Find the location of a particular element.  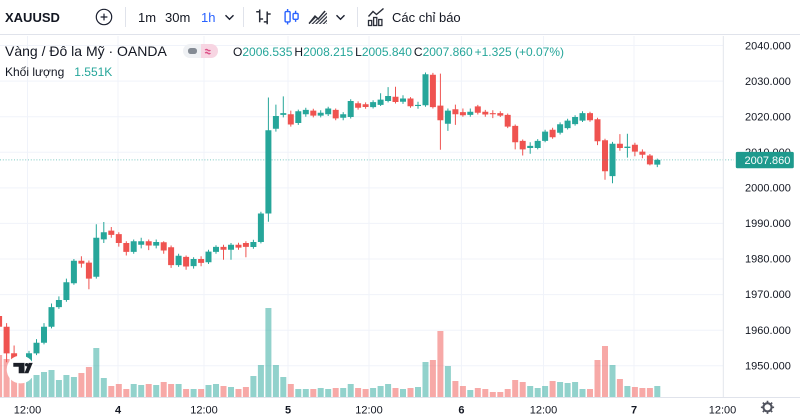

svg-text: 1970.000 is located at coordinates (768, 295).